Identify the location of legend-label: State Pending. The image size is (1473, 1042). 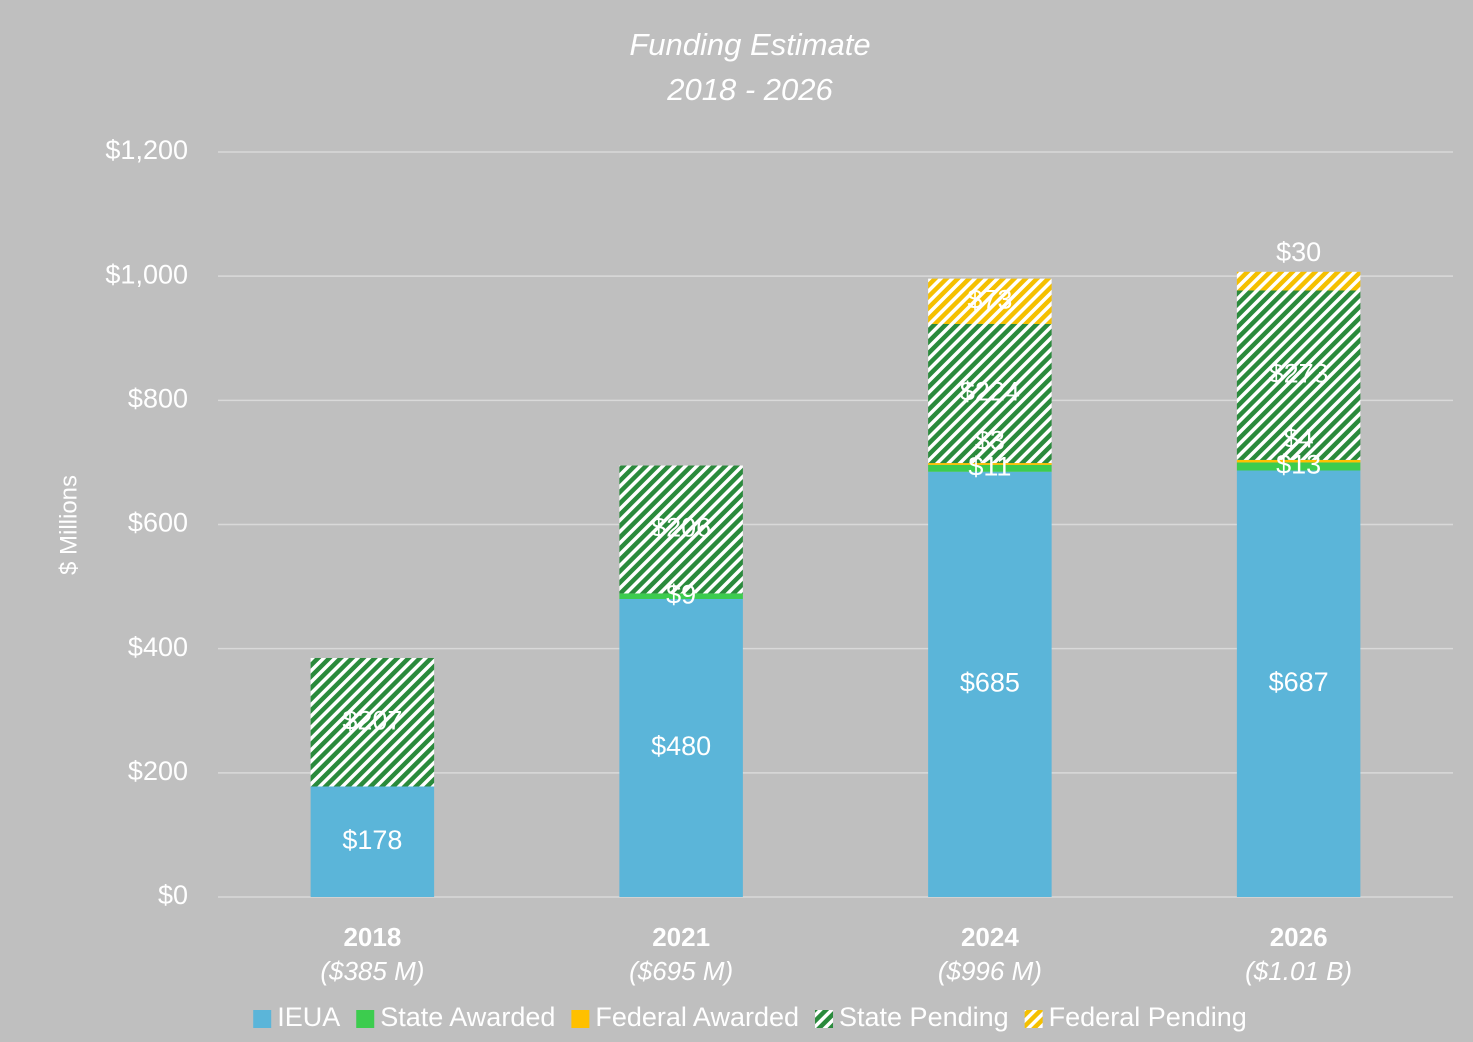
(924, 1017).